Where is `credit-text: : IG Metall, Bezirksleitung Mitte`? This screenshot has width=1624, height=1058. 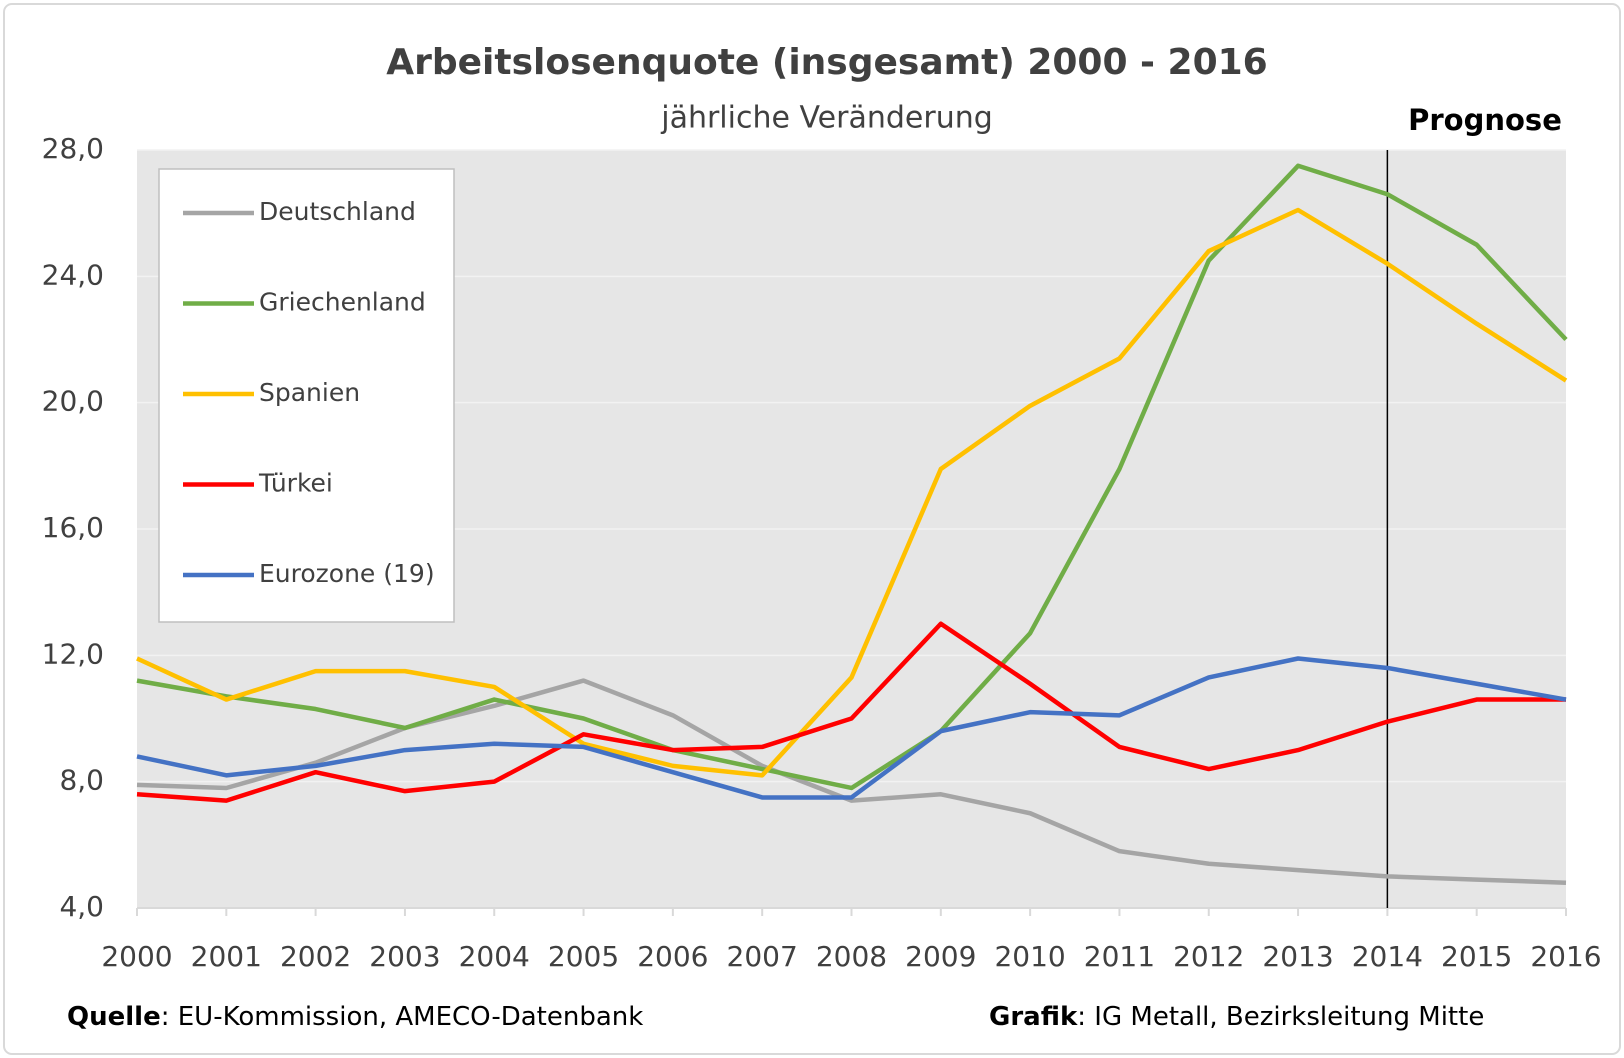
credit-text: : IG Metall, Bezirksleitung Mitte is located at coordinates (1280, 1017).